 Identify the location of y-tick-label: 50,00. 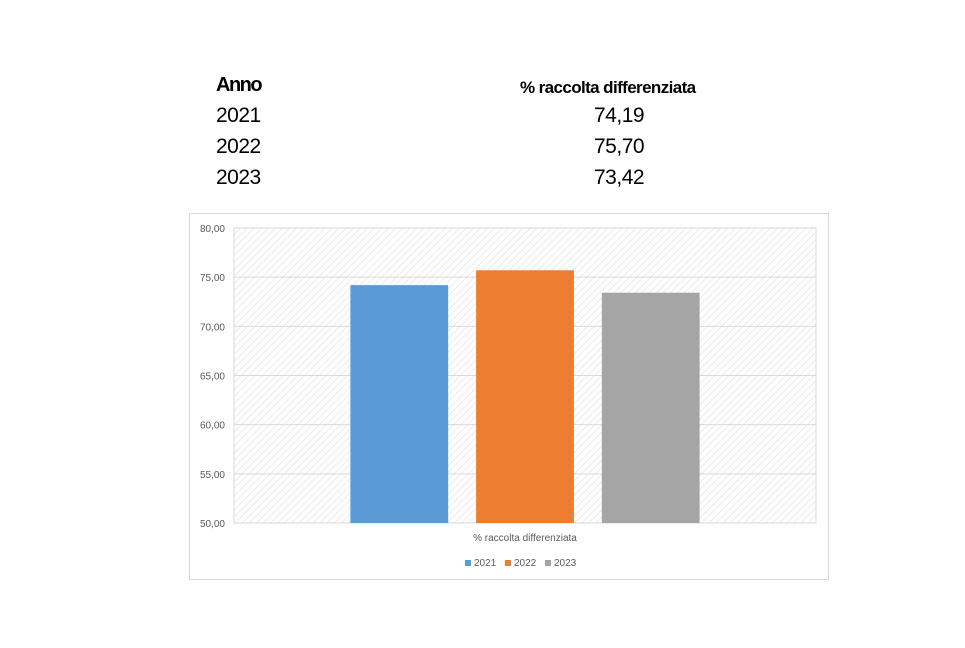
(212, 524).